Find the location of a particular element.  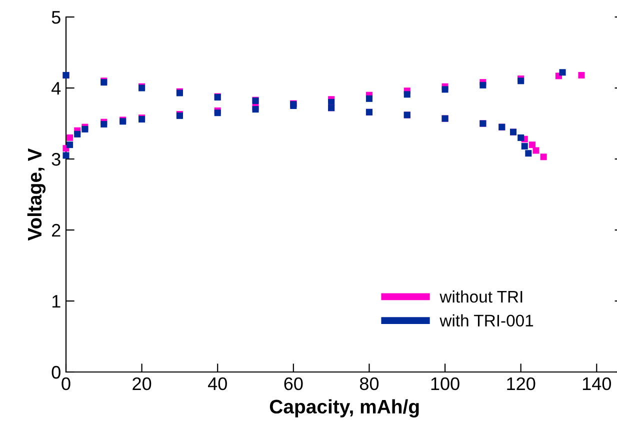

x-tick-label: 140 is located at coordinates (596, 383).